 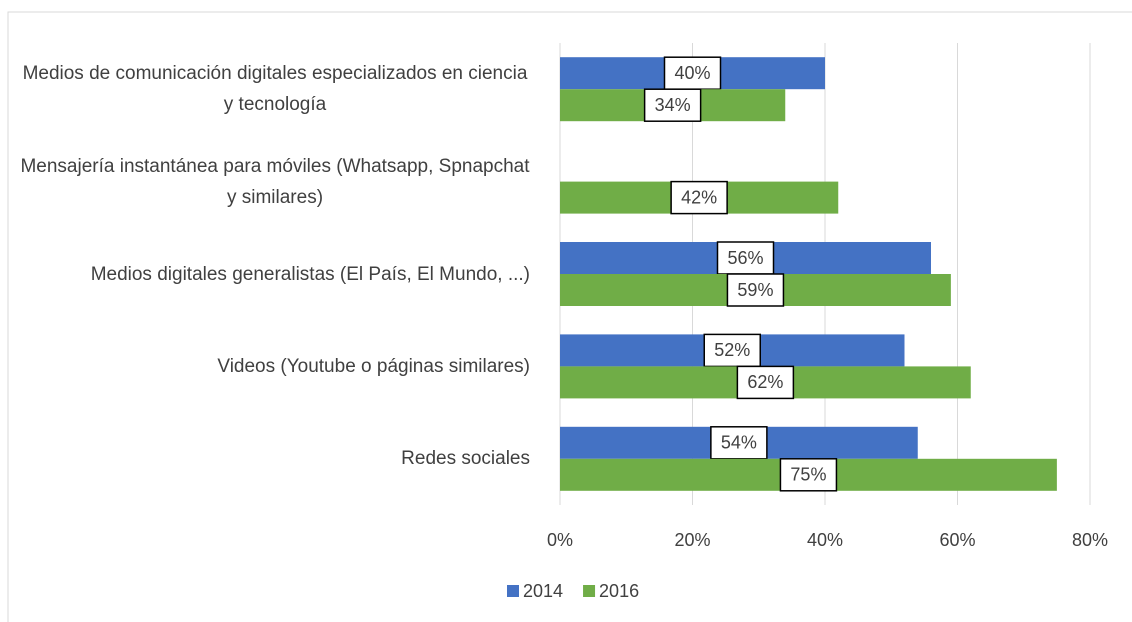 I want to click on category-label: Redes sociales, so click(x=465, y=459).